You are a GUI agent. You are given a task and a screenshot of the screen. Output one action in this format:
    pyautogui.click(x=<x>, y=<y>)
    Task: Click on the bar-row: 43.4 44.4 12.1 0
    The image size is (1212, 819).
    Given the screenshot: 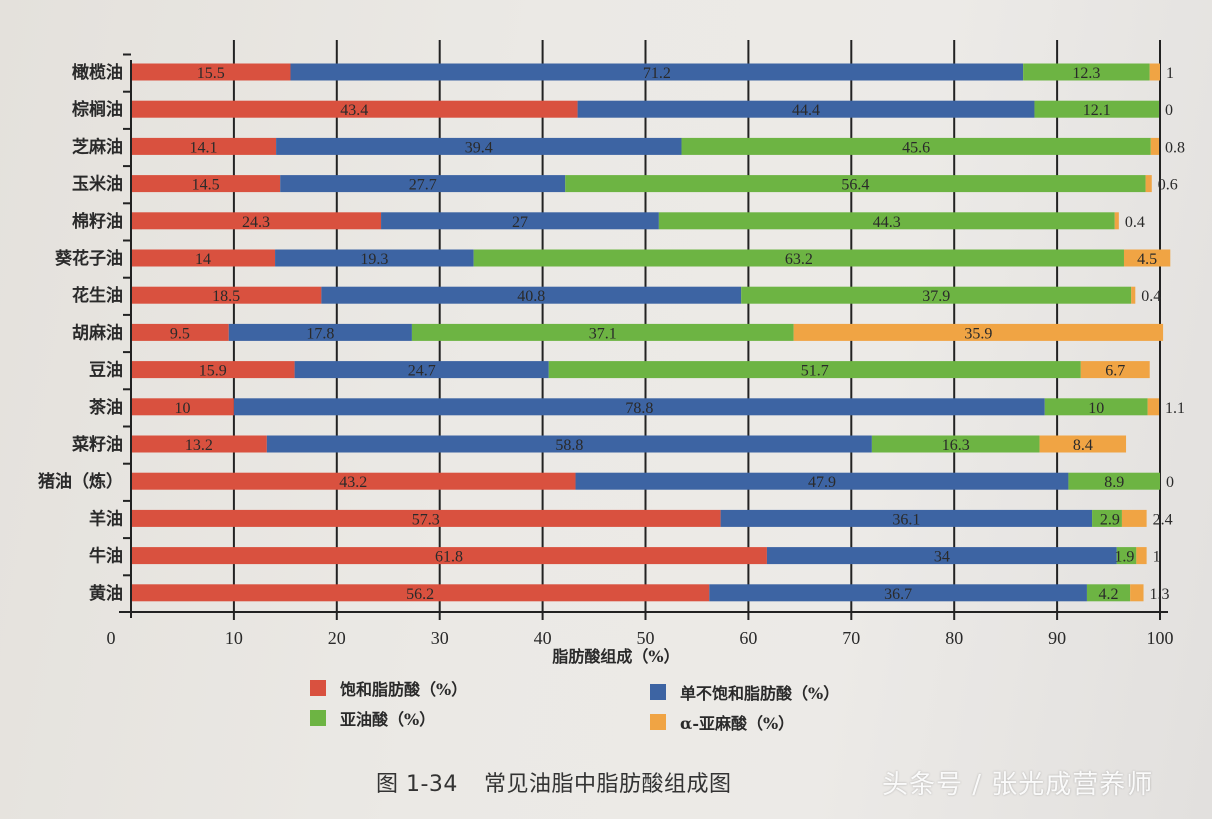 What is the action you would take?
    pyautogui.click(x=652, y=109)
    